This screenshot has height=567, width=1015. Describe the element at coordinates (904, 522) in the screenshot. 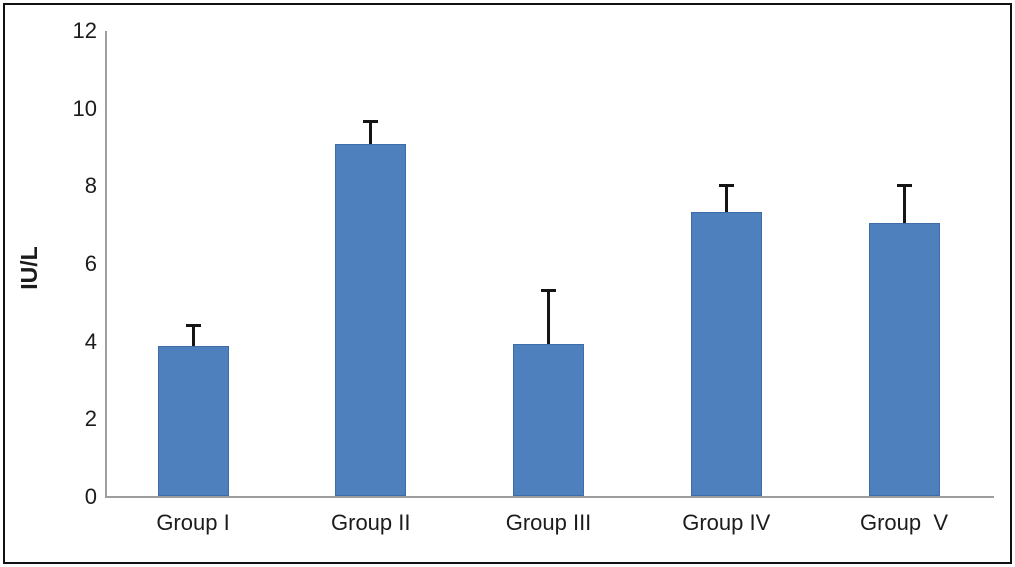

I see `x-category-label: Group V` at that location.